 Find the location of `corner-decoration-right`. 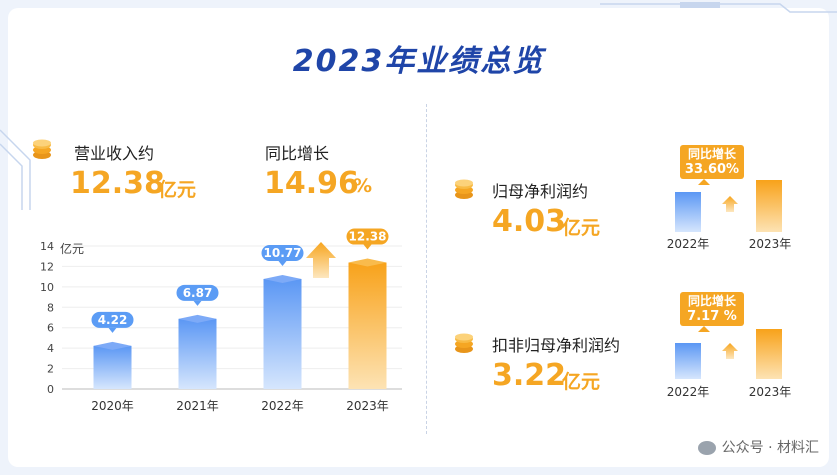

corner-decoration-right is located at coordinates (718, 7).